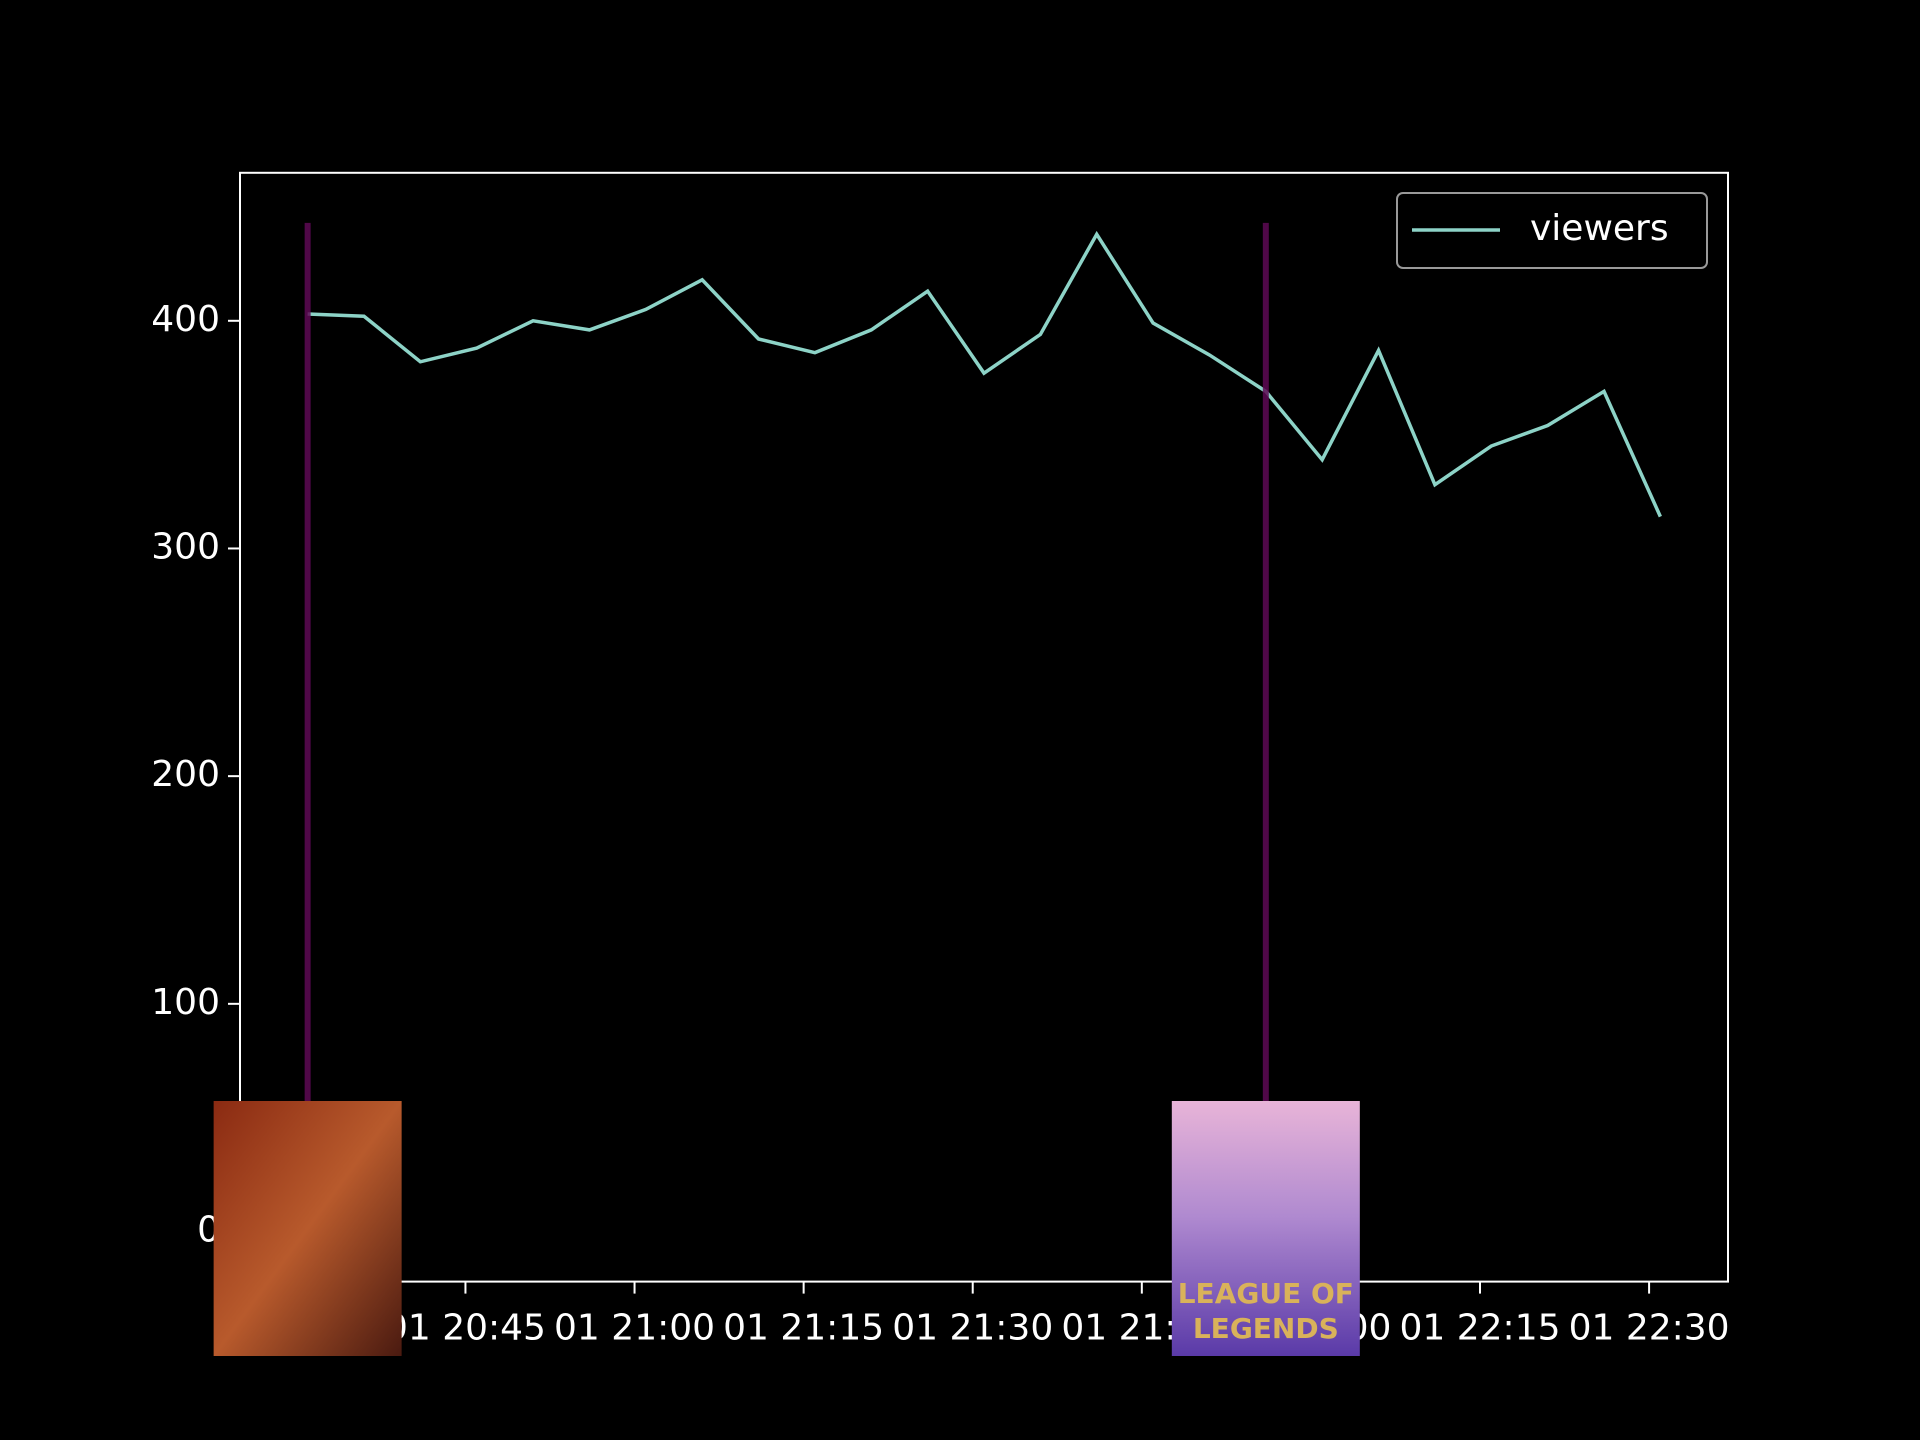  I want to click on game-thumbnail, so click(307, 1228).